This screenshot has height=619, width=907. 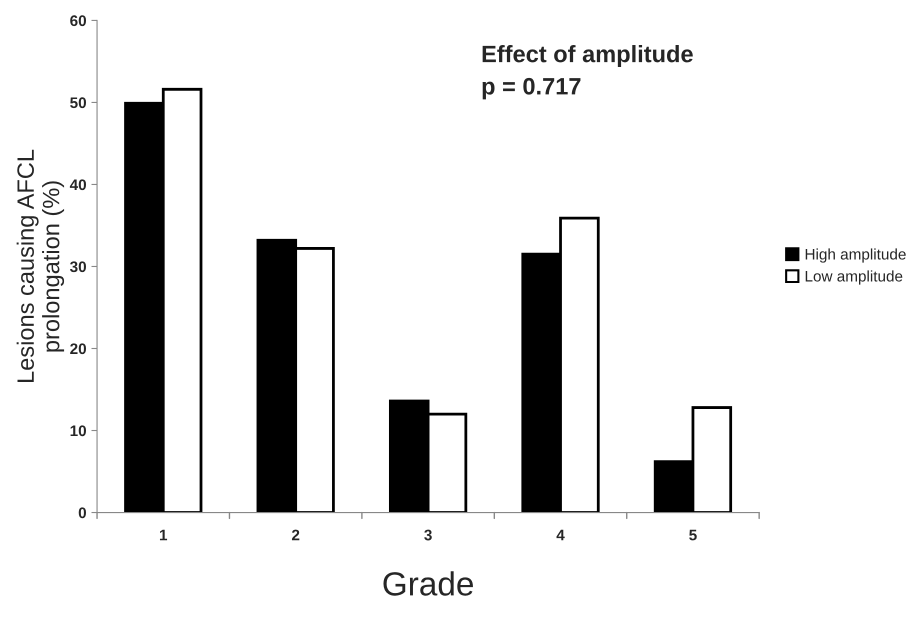 What do you see at coordinates (78, 20) in the screenshot?
I see `y-tick-label: 60` at bounding box center [78, 20].